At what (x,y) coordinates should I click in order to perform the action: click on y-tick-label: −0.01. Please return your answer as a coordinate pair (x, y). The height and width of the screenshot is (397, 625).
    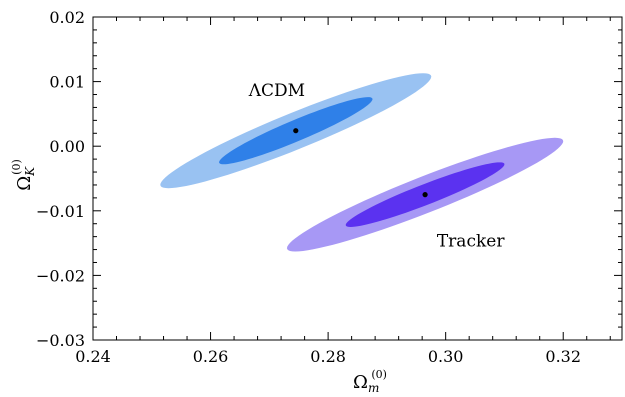
    Looking at the image, I should click on (60, 211).